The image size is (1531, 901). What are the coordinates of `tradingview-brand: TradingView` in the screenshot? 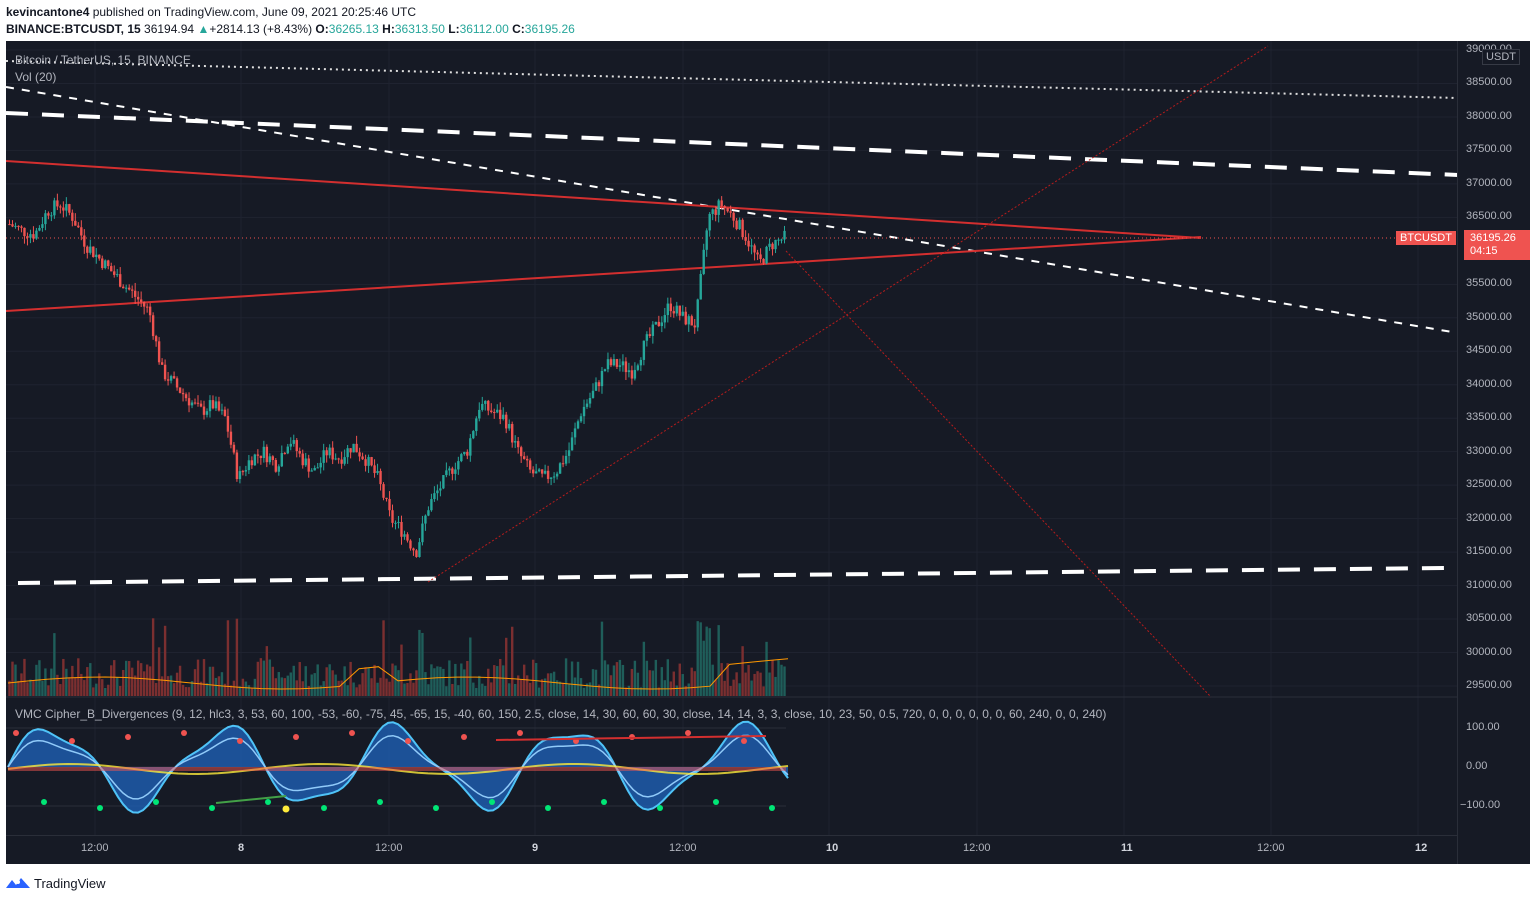 It's located at (56, 883).